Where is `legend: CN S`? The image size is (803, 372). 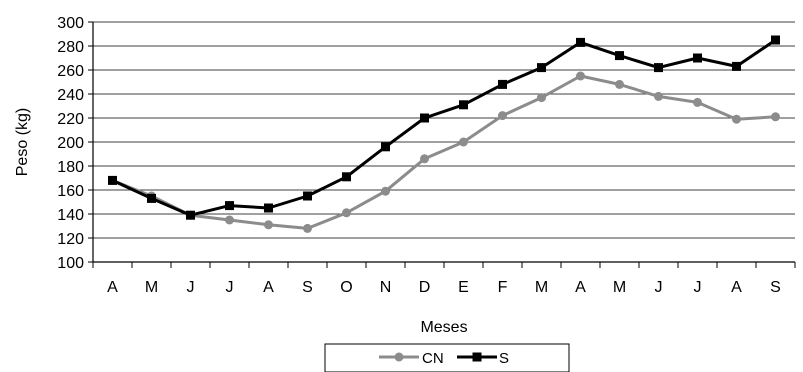 legend: CN S is located at coordinates (447, 357).